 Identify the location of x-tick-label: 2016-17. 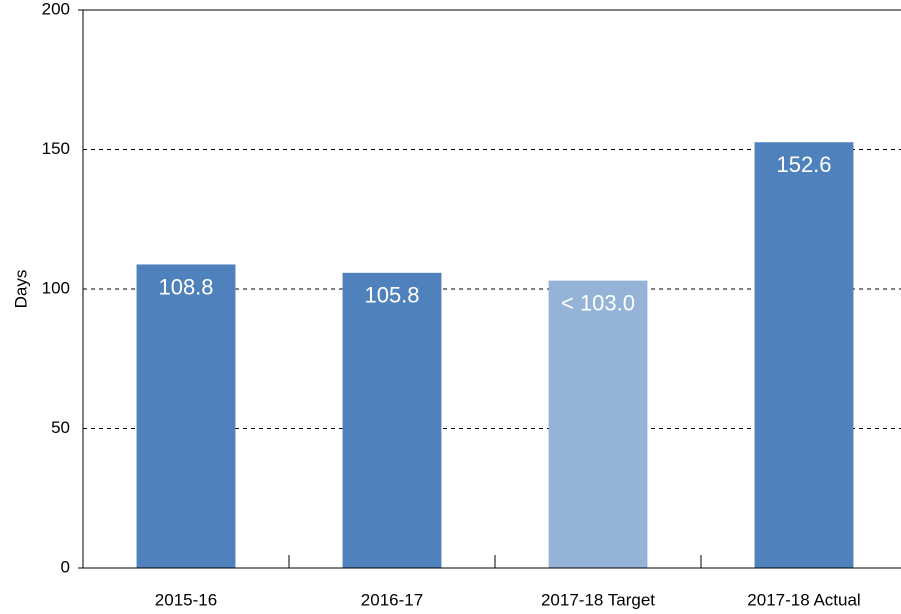
(392, 599).